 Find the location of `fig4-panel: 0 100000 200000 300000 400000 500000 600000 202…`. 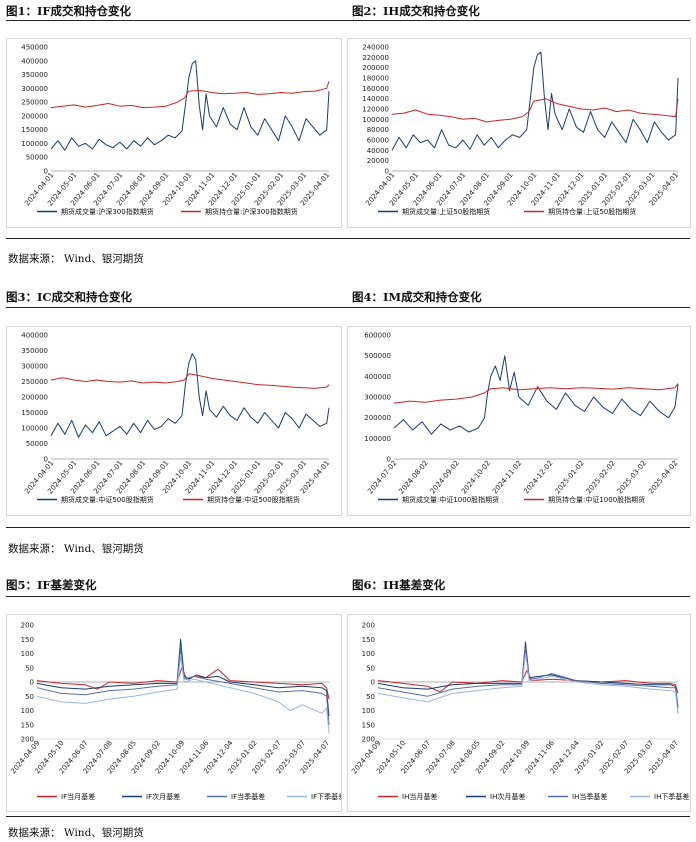

fig4-panel: 0 100000 200000 300000 400000 500000 600000 202… is located at coordinates (519, 421).